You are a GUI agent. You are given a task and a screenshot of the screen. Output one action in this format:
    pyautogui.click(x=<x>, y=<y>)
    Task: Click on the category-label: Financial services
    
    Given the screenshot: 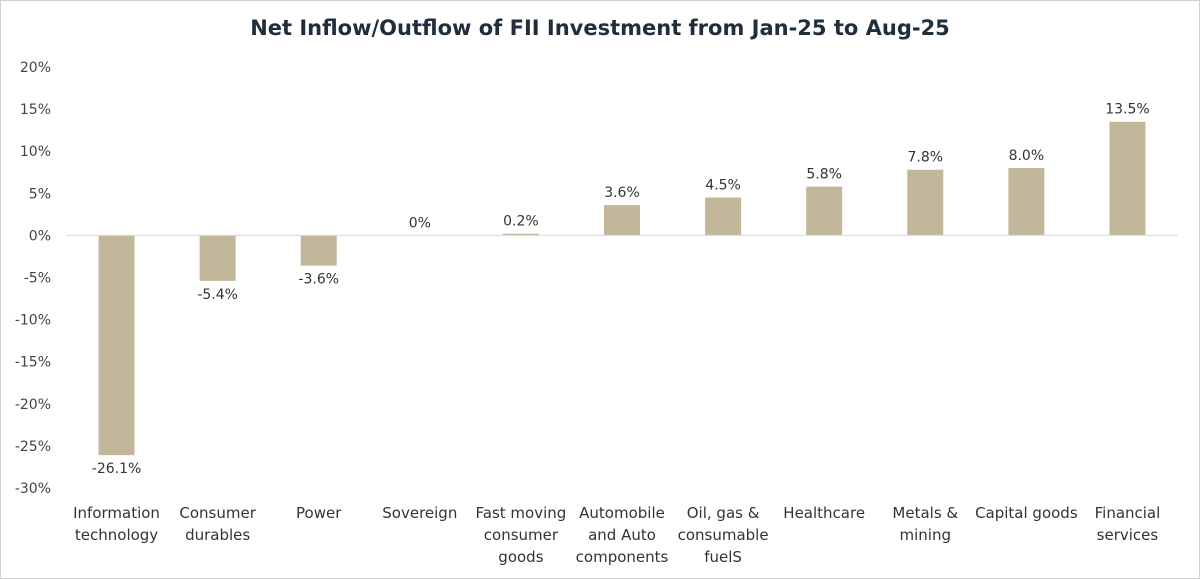 What is the action you would take?
    pyautogui.click(x=1128, y=524)
    